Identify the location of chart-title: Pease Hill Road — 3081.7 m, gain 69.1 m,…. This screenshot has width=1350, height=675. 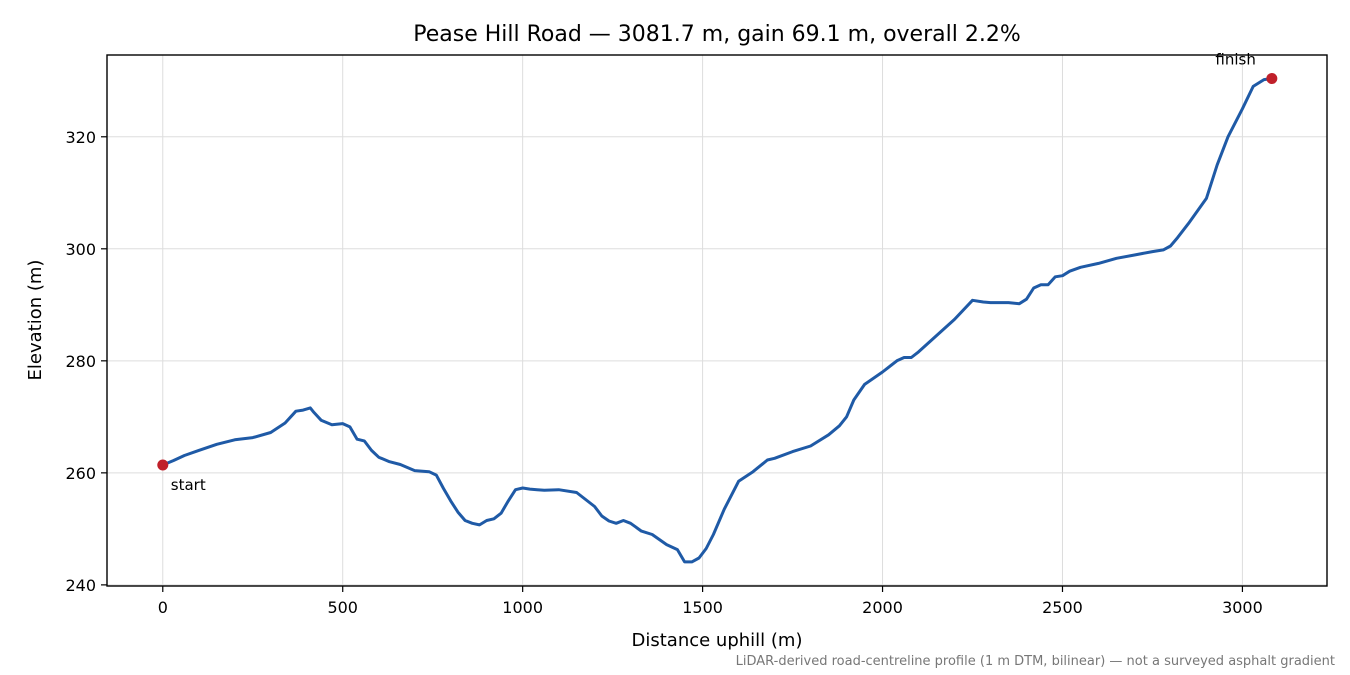
(716, 34).